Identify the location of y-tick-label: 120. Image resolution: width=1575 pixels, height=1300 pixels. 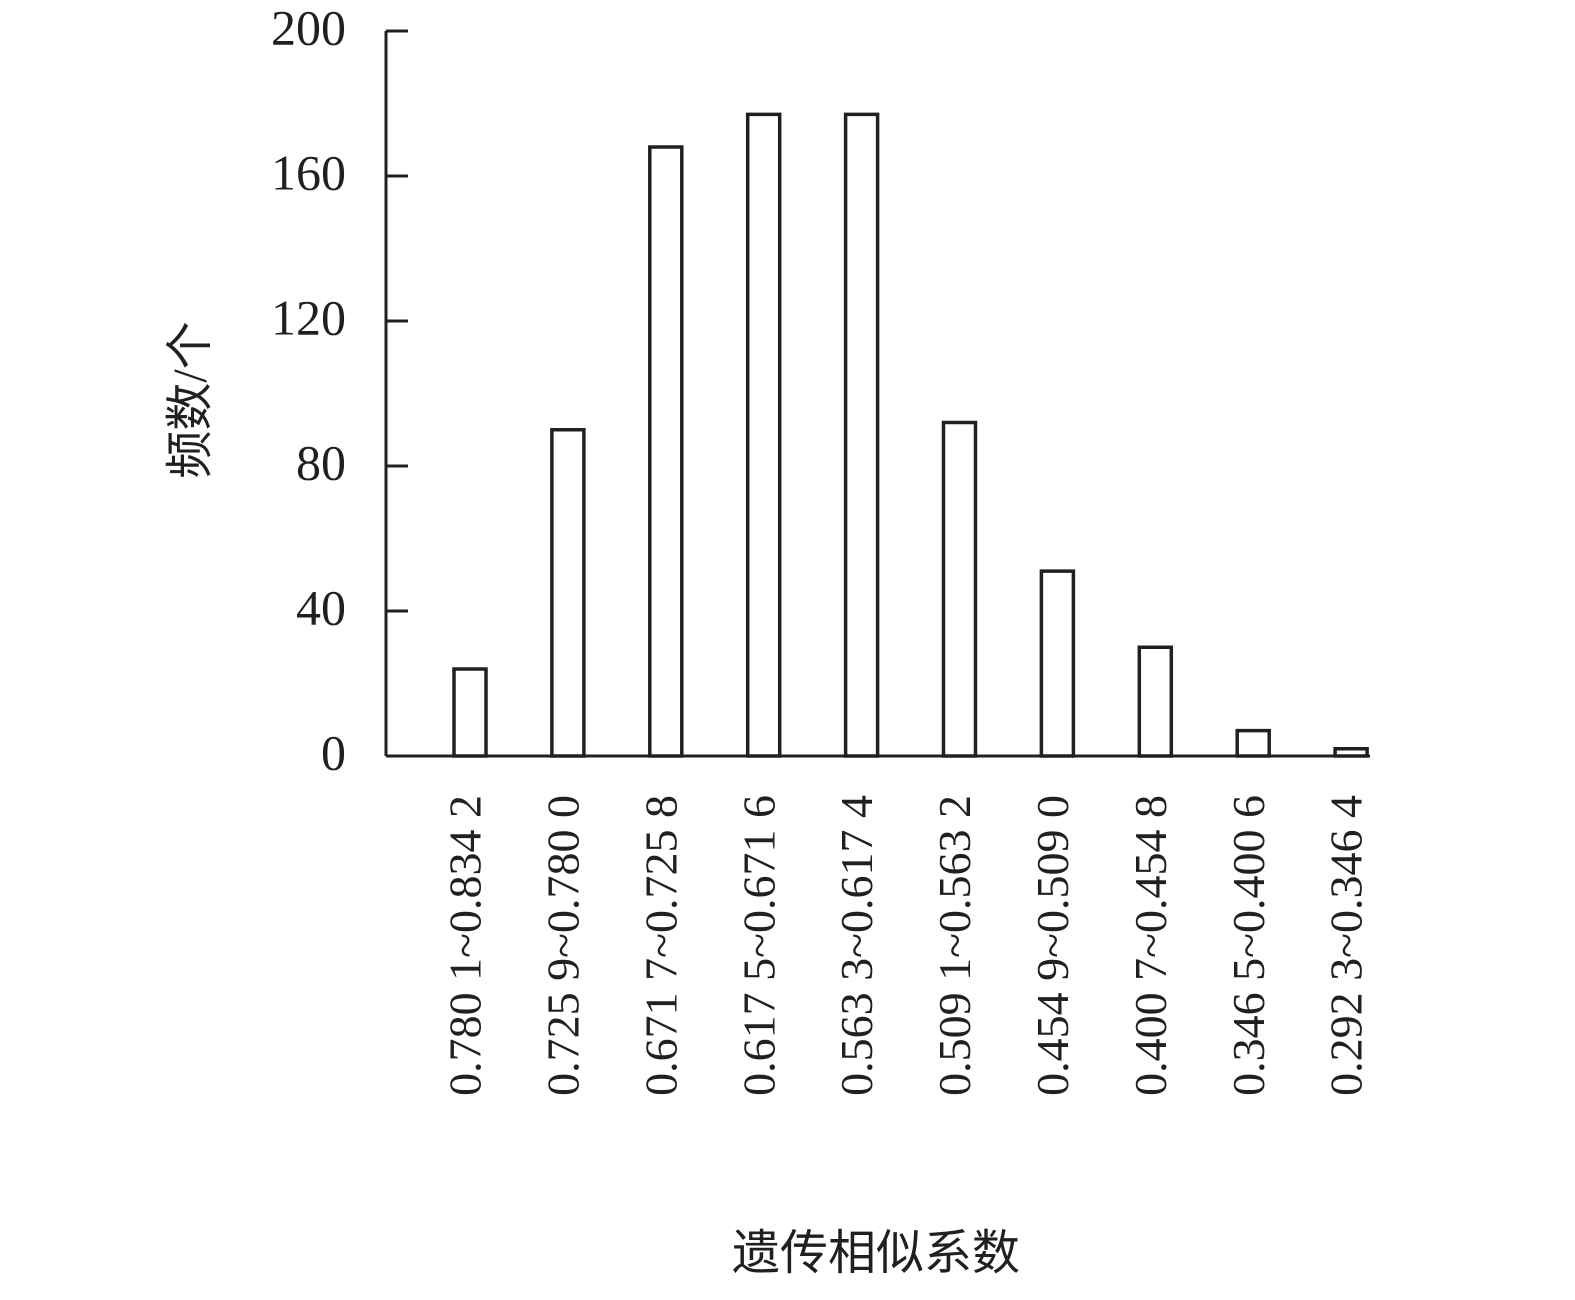
(308, 317).